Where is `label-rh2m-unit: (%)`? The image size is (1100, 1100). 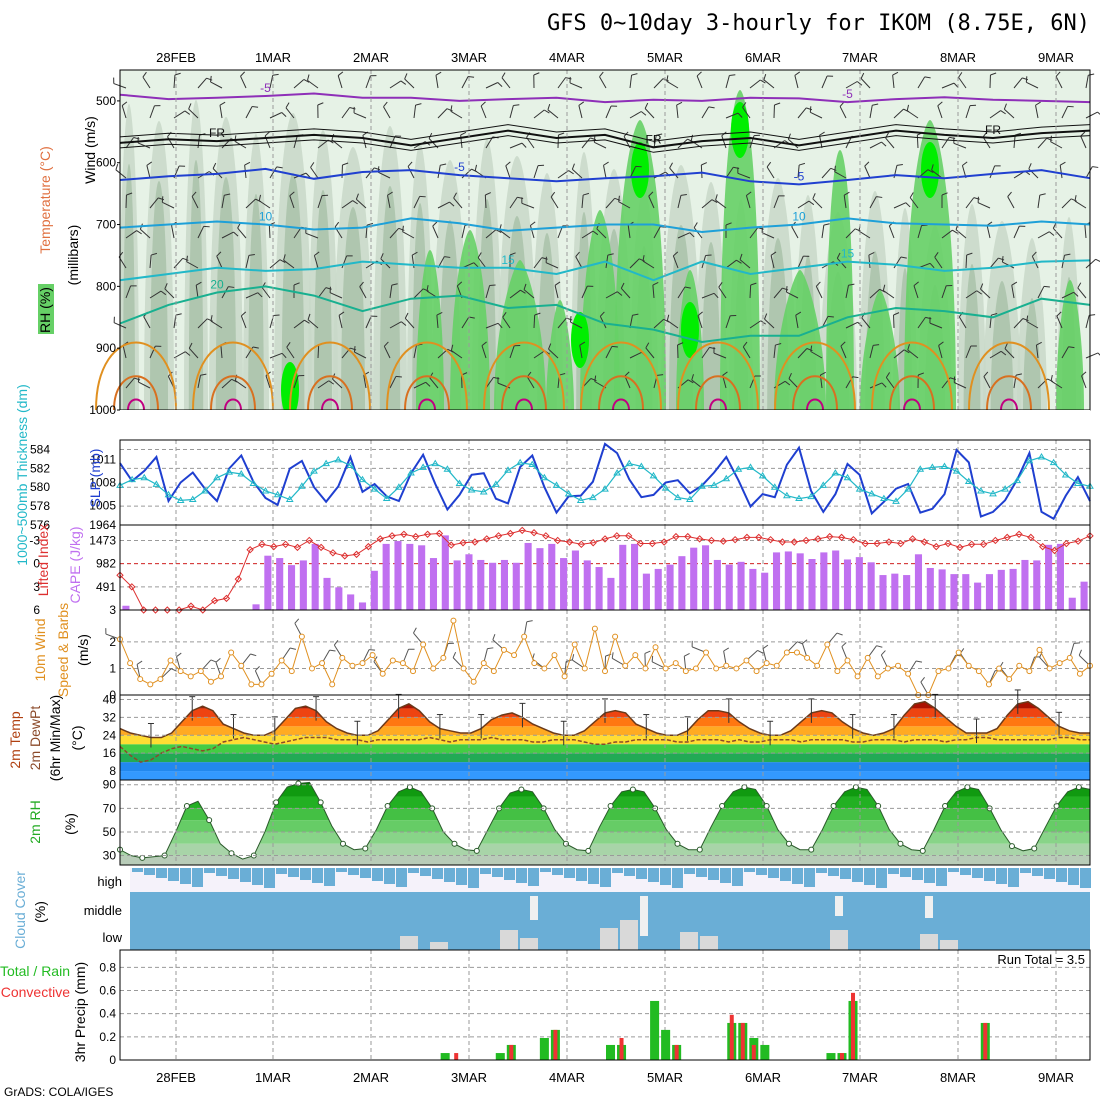 label-rh2m-unit: (%) is located at coordinates (70, 824).